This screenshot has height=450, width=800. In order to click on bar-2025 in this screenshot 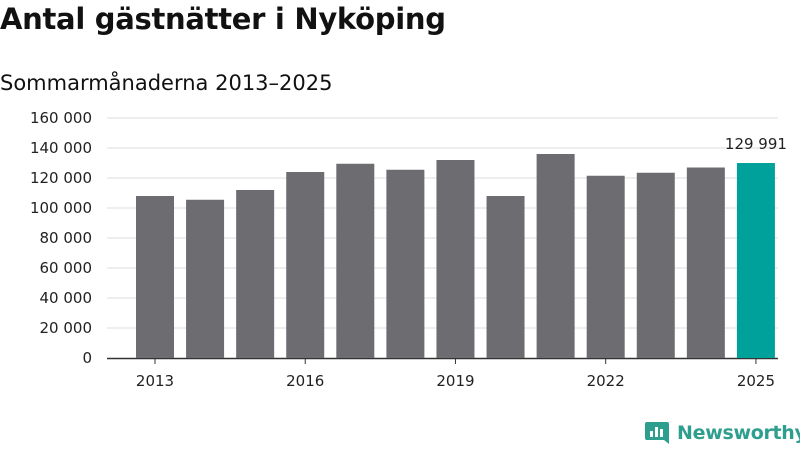, I will do `click(755, 260)`.